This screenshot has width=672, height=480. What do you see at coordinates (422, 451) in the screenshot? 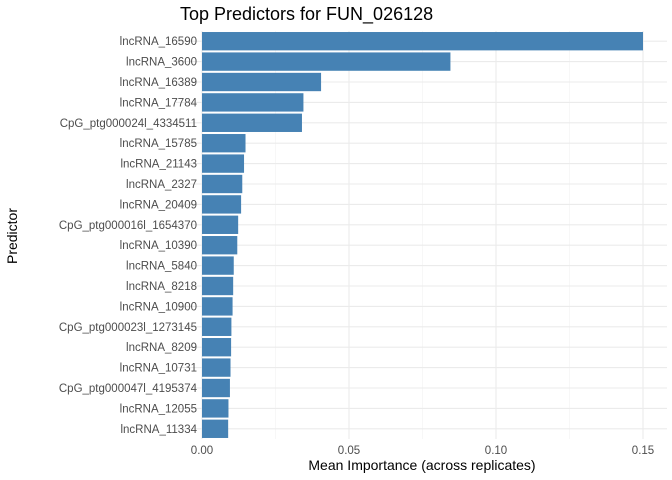
I see `x-tick-labels: 0.00 0.05 0.10 0.15` at bounding box center [422, 451].